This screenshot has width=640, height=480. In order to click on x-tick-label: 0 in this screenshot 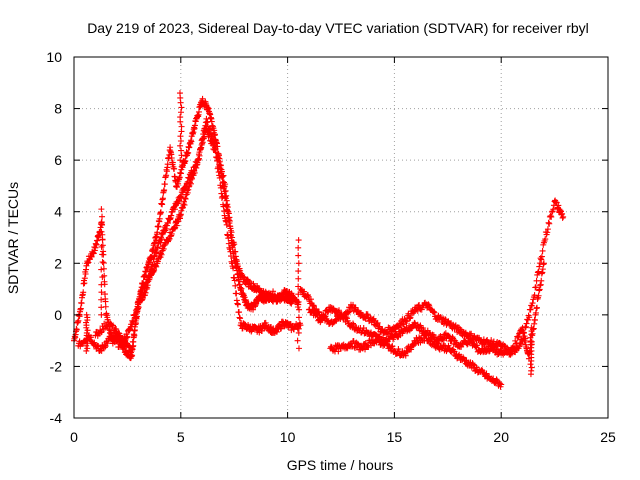, I will do `click(74, 437)`.